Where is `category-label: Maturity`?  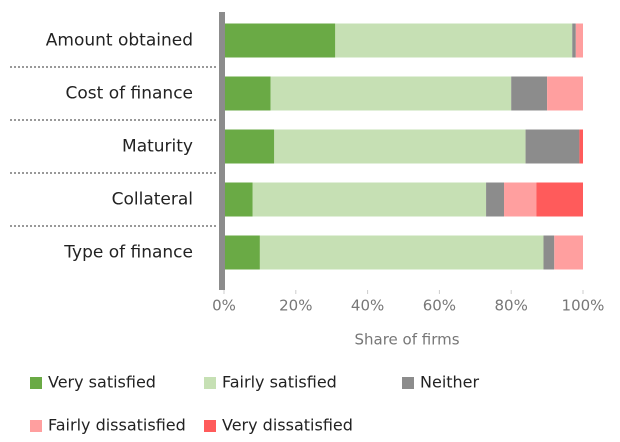
category-label: Maturity is located at coordinates (157, 147).